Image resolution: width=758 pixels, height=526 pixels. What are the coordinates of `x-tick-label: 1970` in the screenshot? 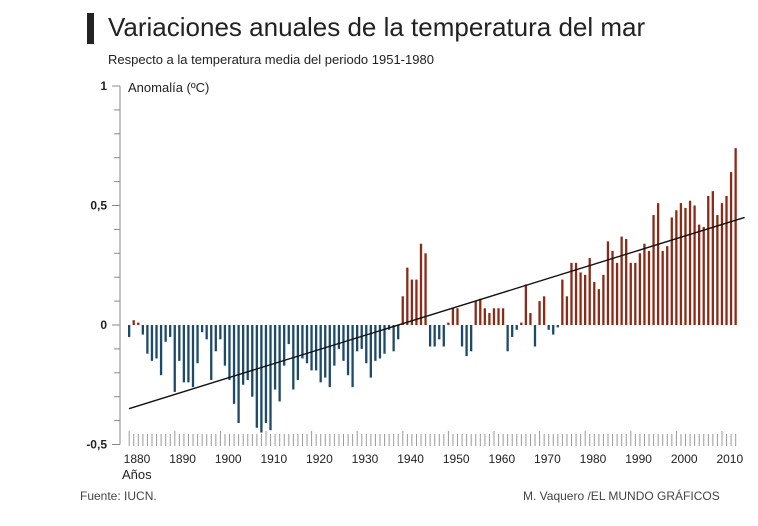 It's located at (547, 459).